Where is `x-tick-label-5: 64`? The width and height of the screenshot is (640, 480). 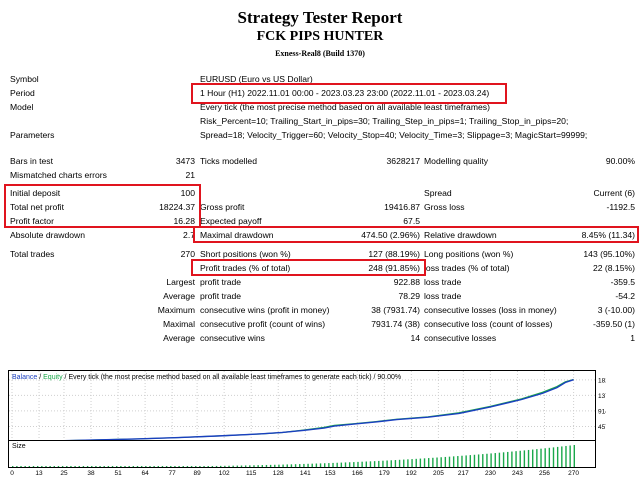
x-tick-label-5: 64 is located at coordinates (146, 473).